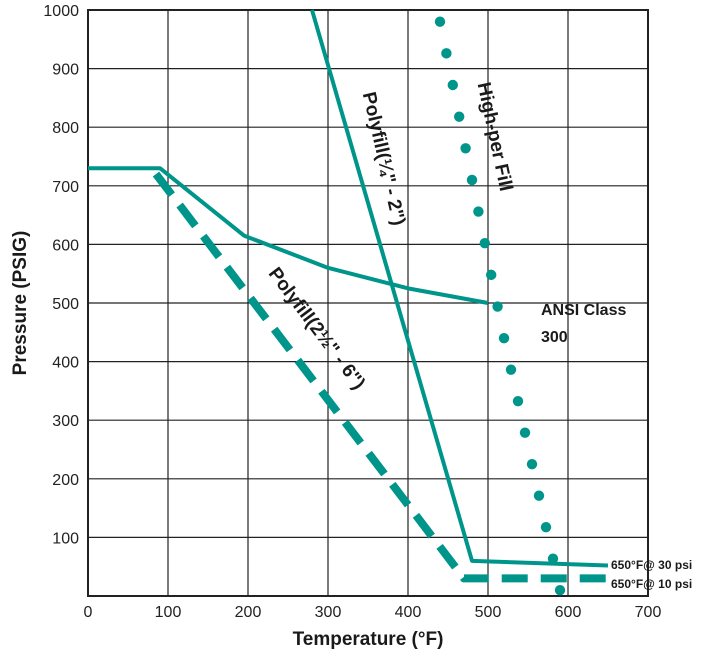 The height and width of the screenshot is (654, 718). What do you see at coordinates (65, 128) in the screenshot?
I see `y-tick-label-7: 800` at bounding box center [65, 128].